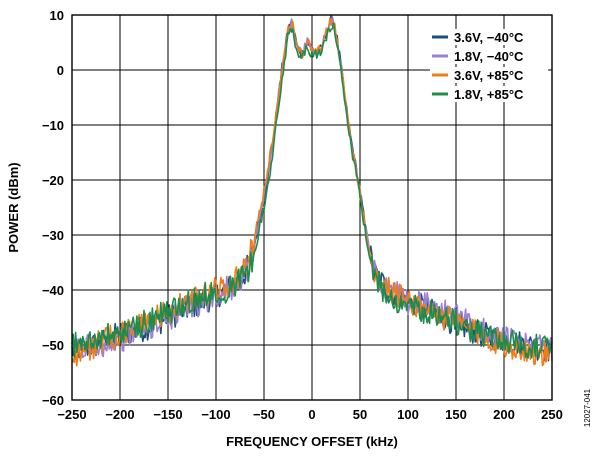  Describe the element at coordinates (57, 15) in the screenshot. I see `y-tick-label: 10` at that location.